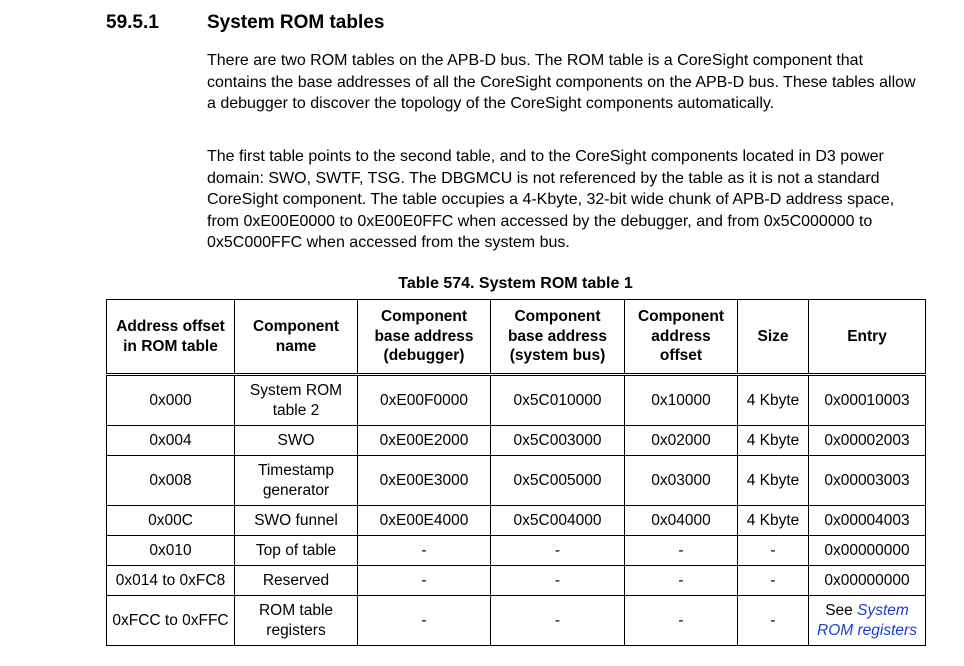 The width and height of the screenshot is (964, 666). What do you see at coordinates (296, 440) in the screenshot?
I see `table-cell: SWO` at bounding box center [296, 440].